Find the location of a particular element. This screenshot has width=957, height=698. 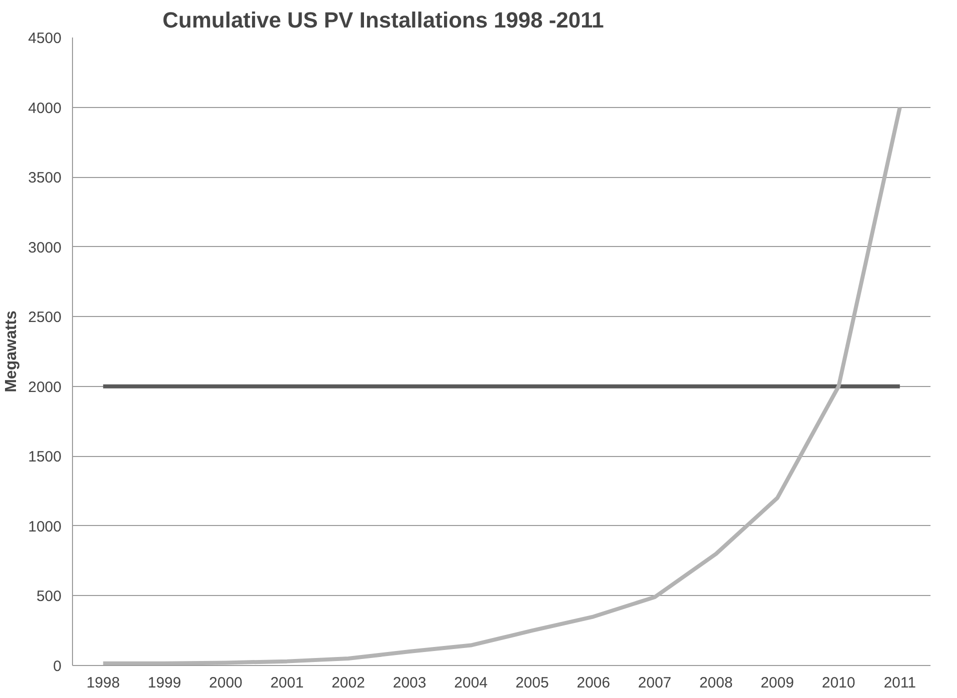

y-tick-label: 4000 is located at coordinates (45, 108).